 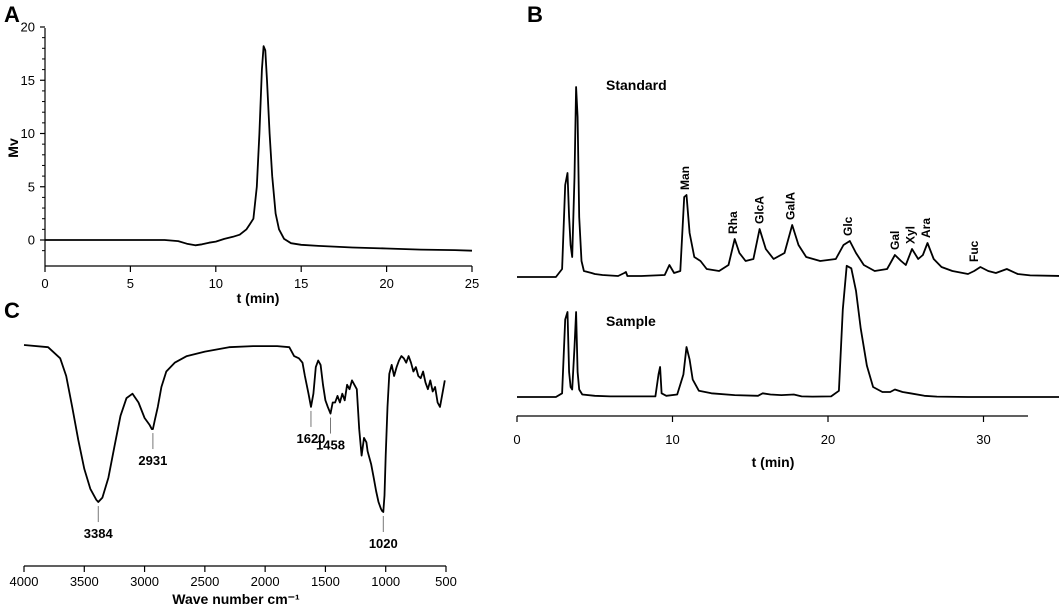 I want to click on peak-label-gala: GalA, so click(x=791, y=206).